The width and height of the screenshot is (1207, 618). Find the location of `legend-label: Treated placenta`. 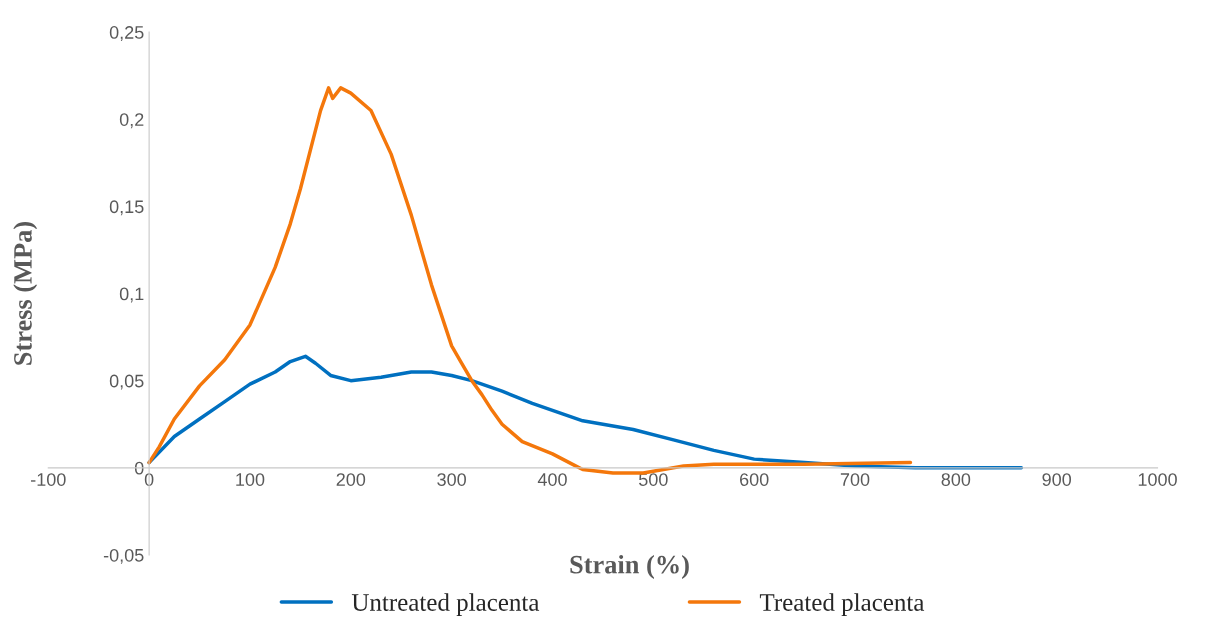

legend-label: Treated placenta is located at coordinates (842, 604).